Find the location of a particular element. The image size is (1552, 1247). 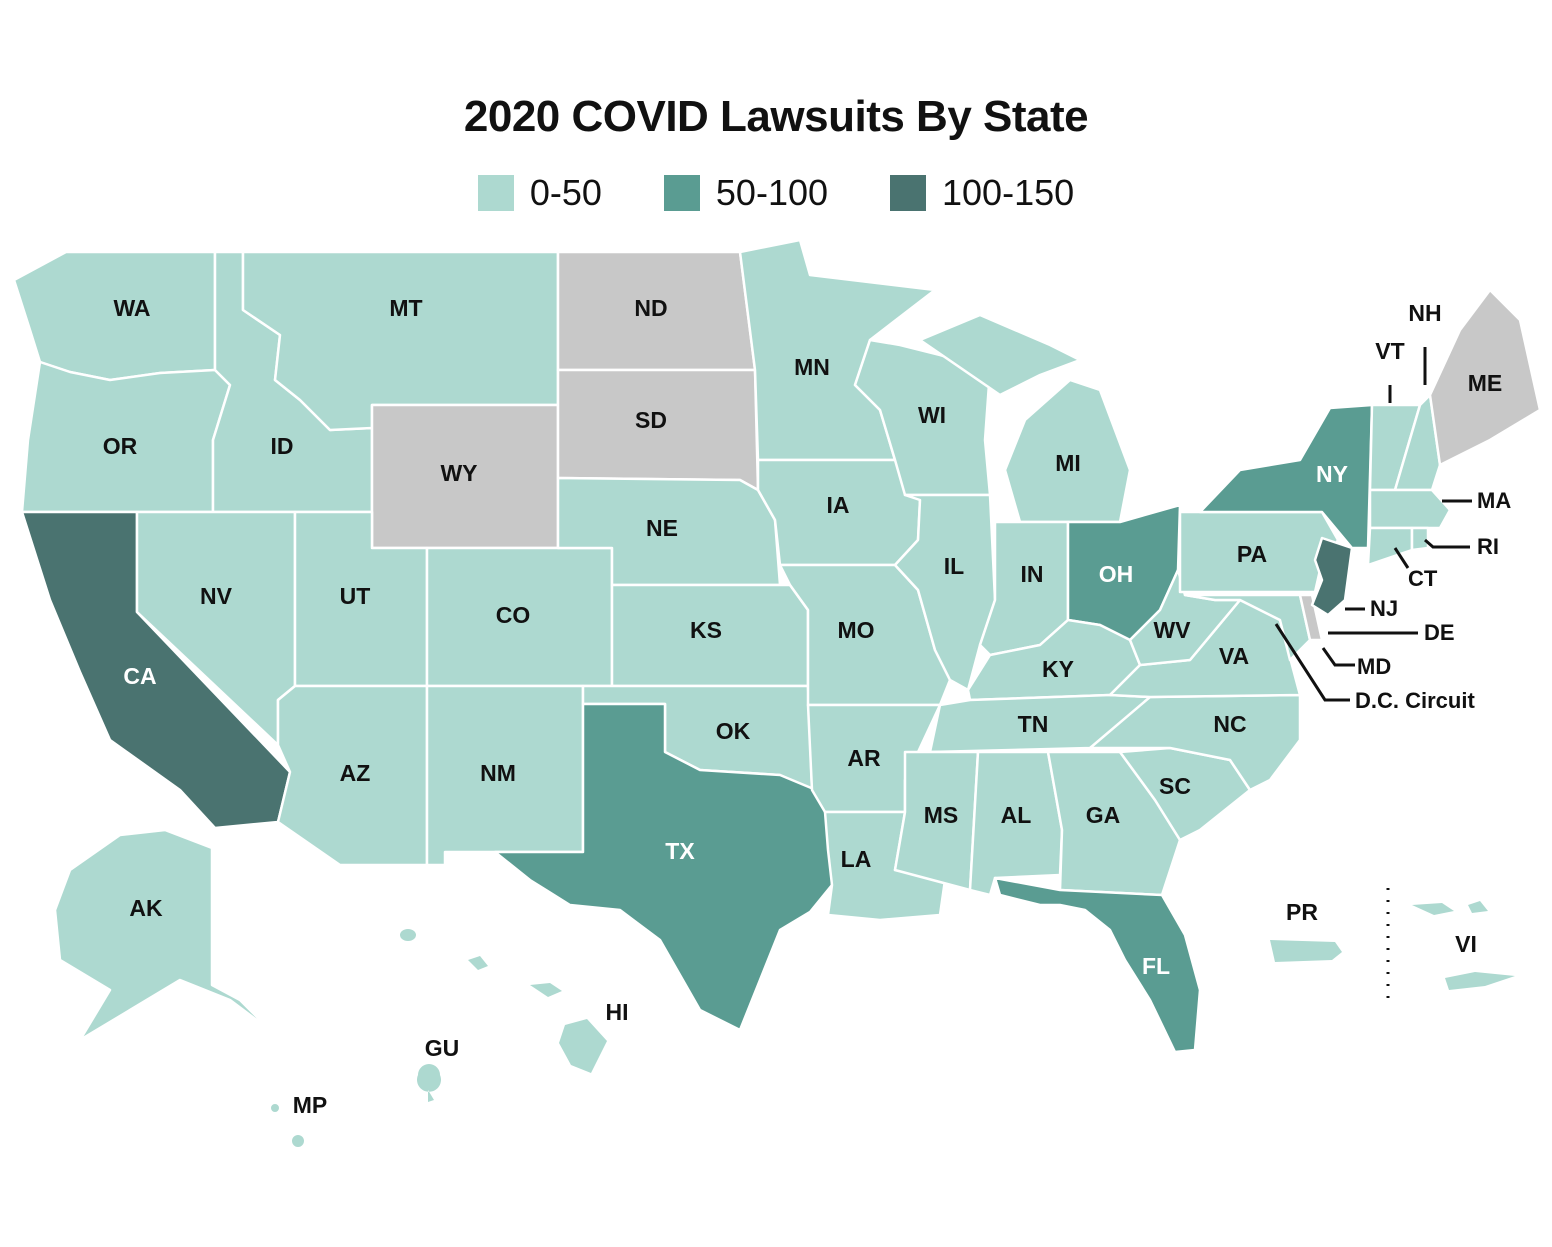

label-ms: MS is located at coordinates (941, 815).